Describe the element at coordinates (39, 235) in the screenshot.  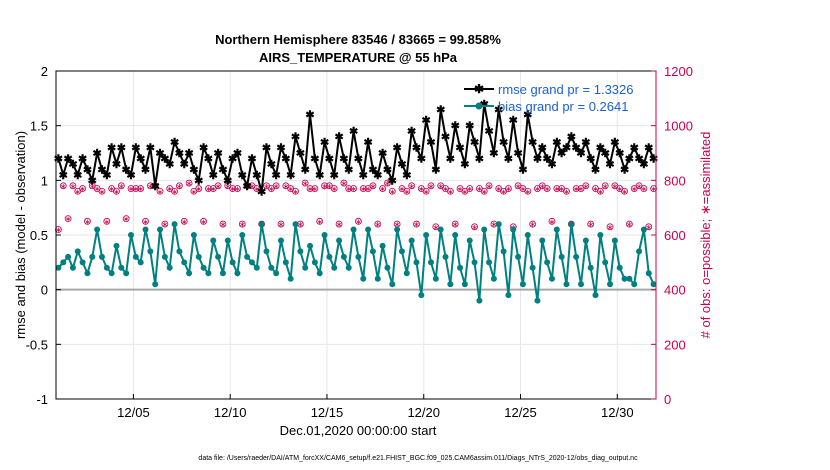
I see `y-tick-label: 0.5` at that location.